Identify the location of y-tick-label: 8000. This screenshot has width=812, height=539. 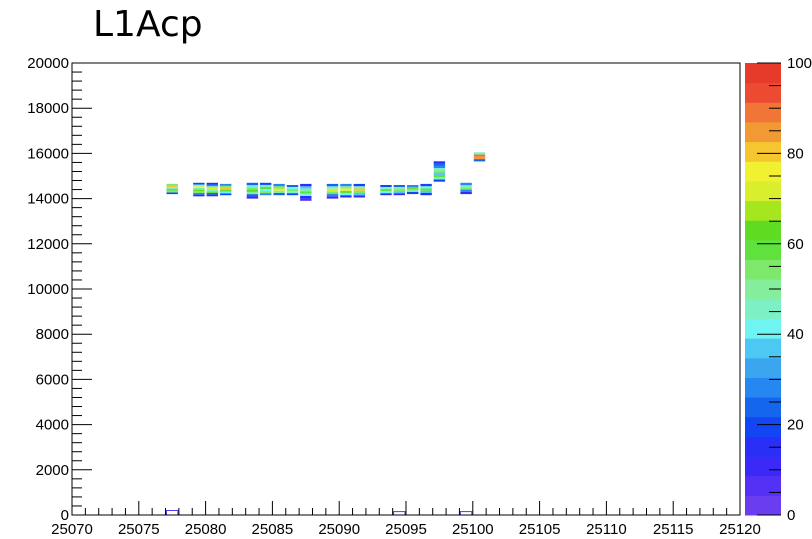
(52, 334).